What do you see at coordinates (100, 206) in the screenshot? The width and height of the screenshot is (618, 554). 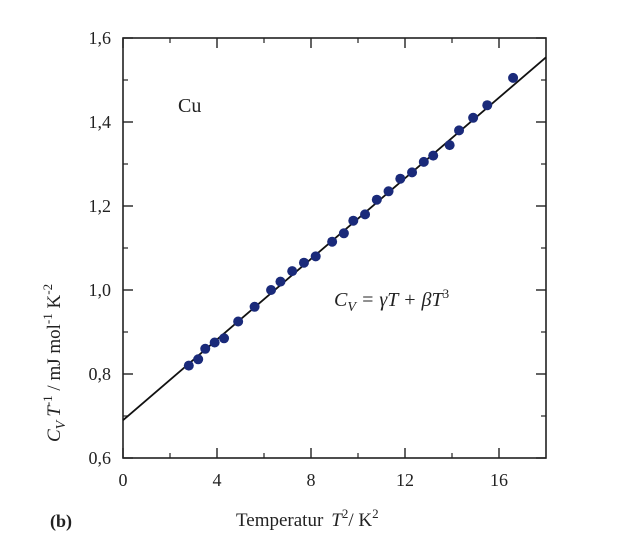 I see `y-tick-label: 1,2` at bounding box center [100, 206].